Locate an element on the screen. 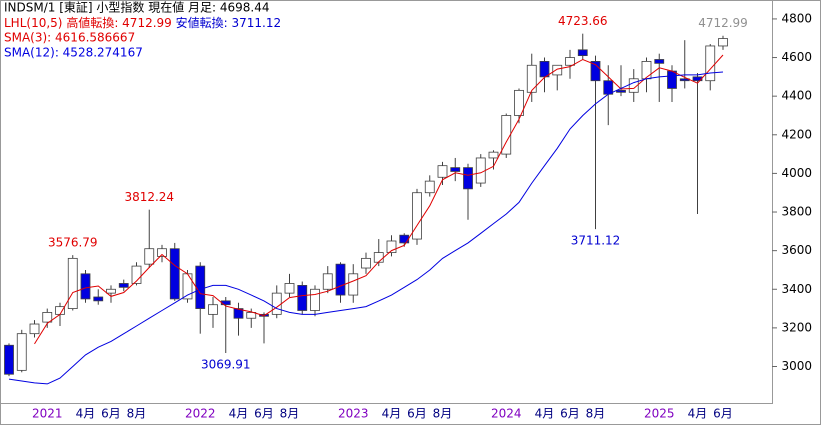 The width and height of the screenshot is (821, 425). y-tick-label: 4400 is located at coordinates (796, 96).